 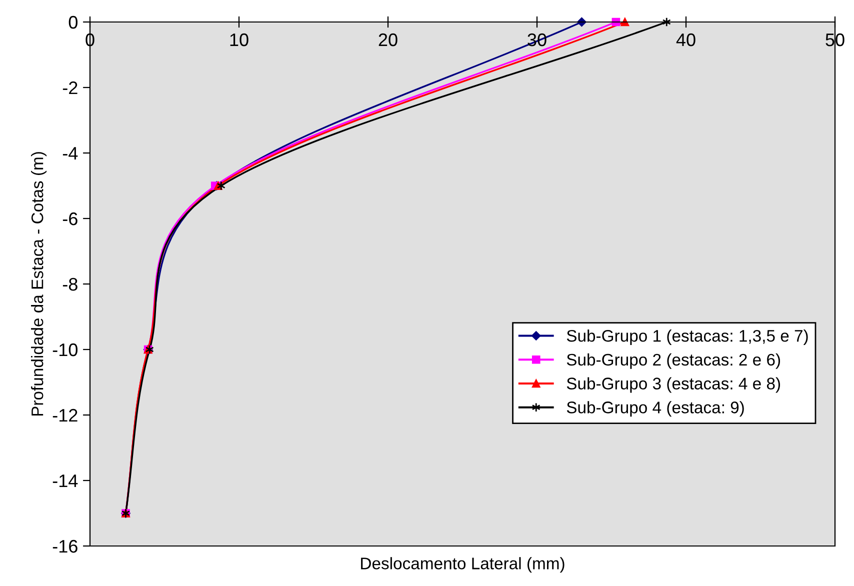 What do you see at coordinates (65, 546) in the screenshot?
I see `y-tick-label: -16` at bounding box center [65, 546].